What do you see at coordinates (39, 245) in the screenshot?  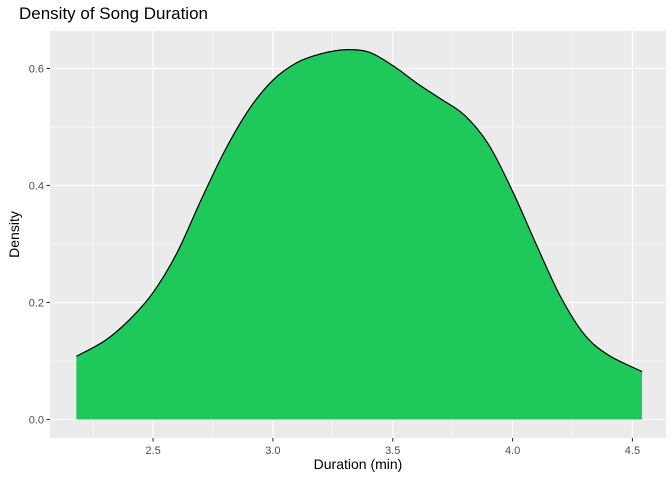 I see `y-axis-ticks: 0.0 0.2 0.4 0.6` at bounding box center [39, 245].